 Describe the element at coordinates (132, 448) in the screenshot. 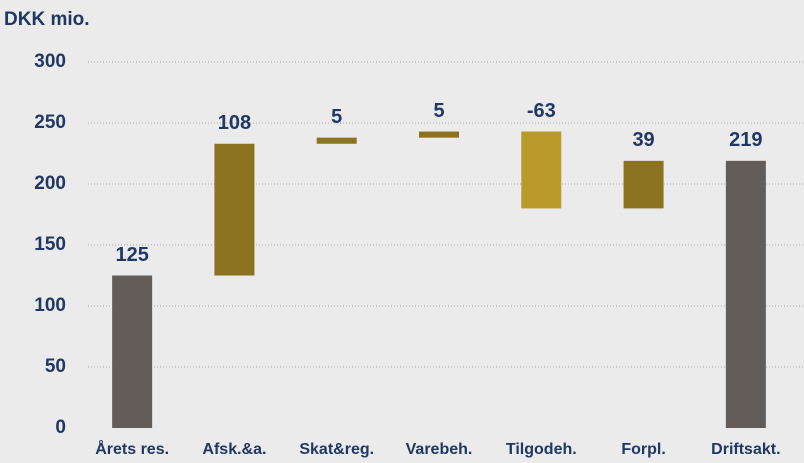

I see `x-tick-label: Årets res.` at that location.